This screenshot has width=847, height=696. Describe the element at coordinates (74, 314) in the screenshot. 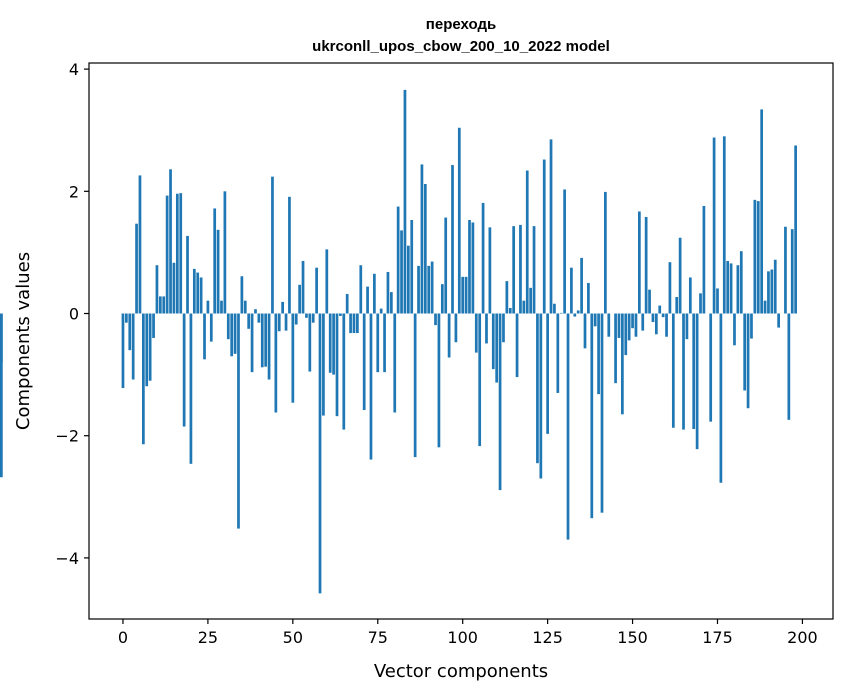

I see `y-tick-label-0: 0` at that location.